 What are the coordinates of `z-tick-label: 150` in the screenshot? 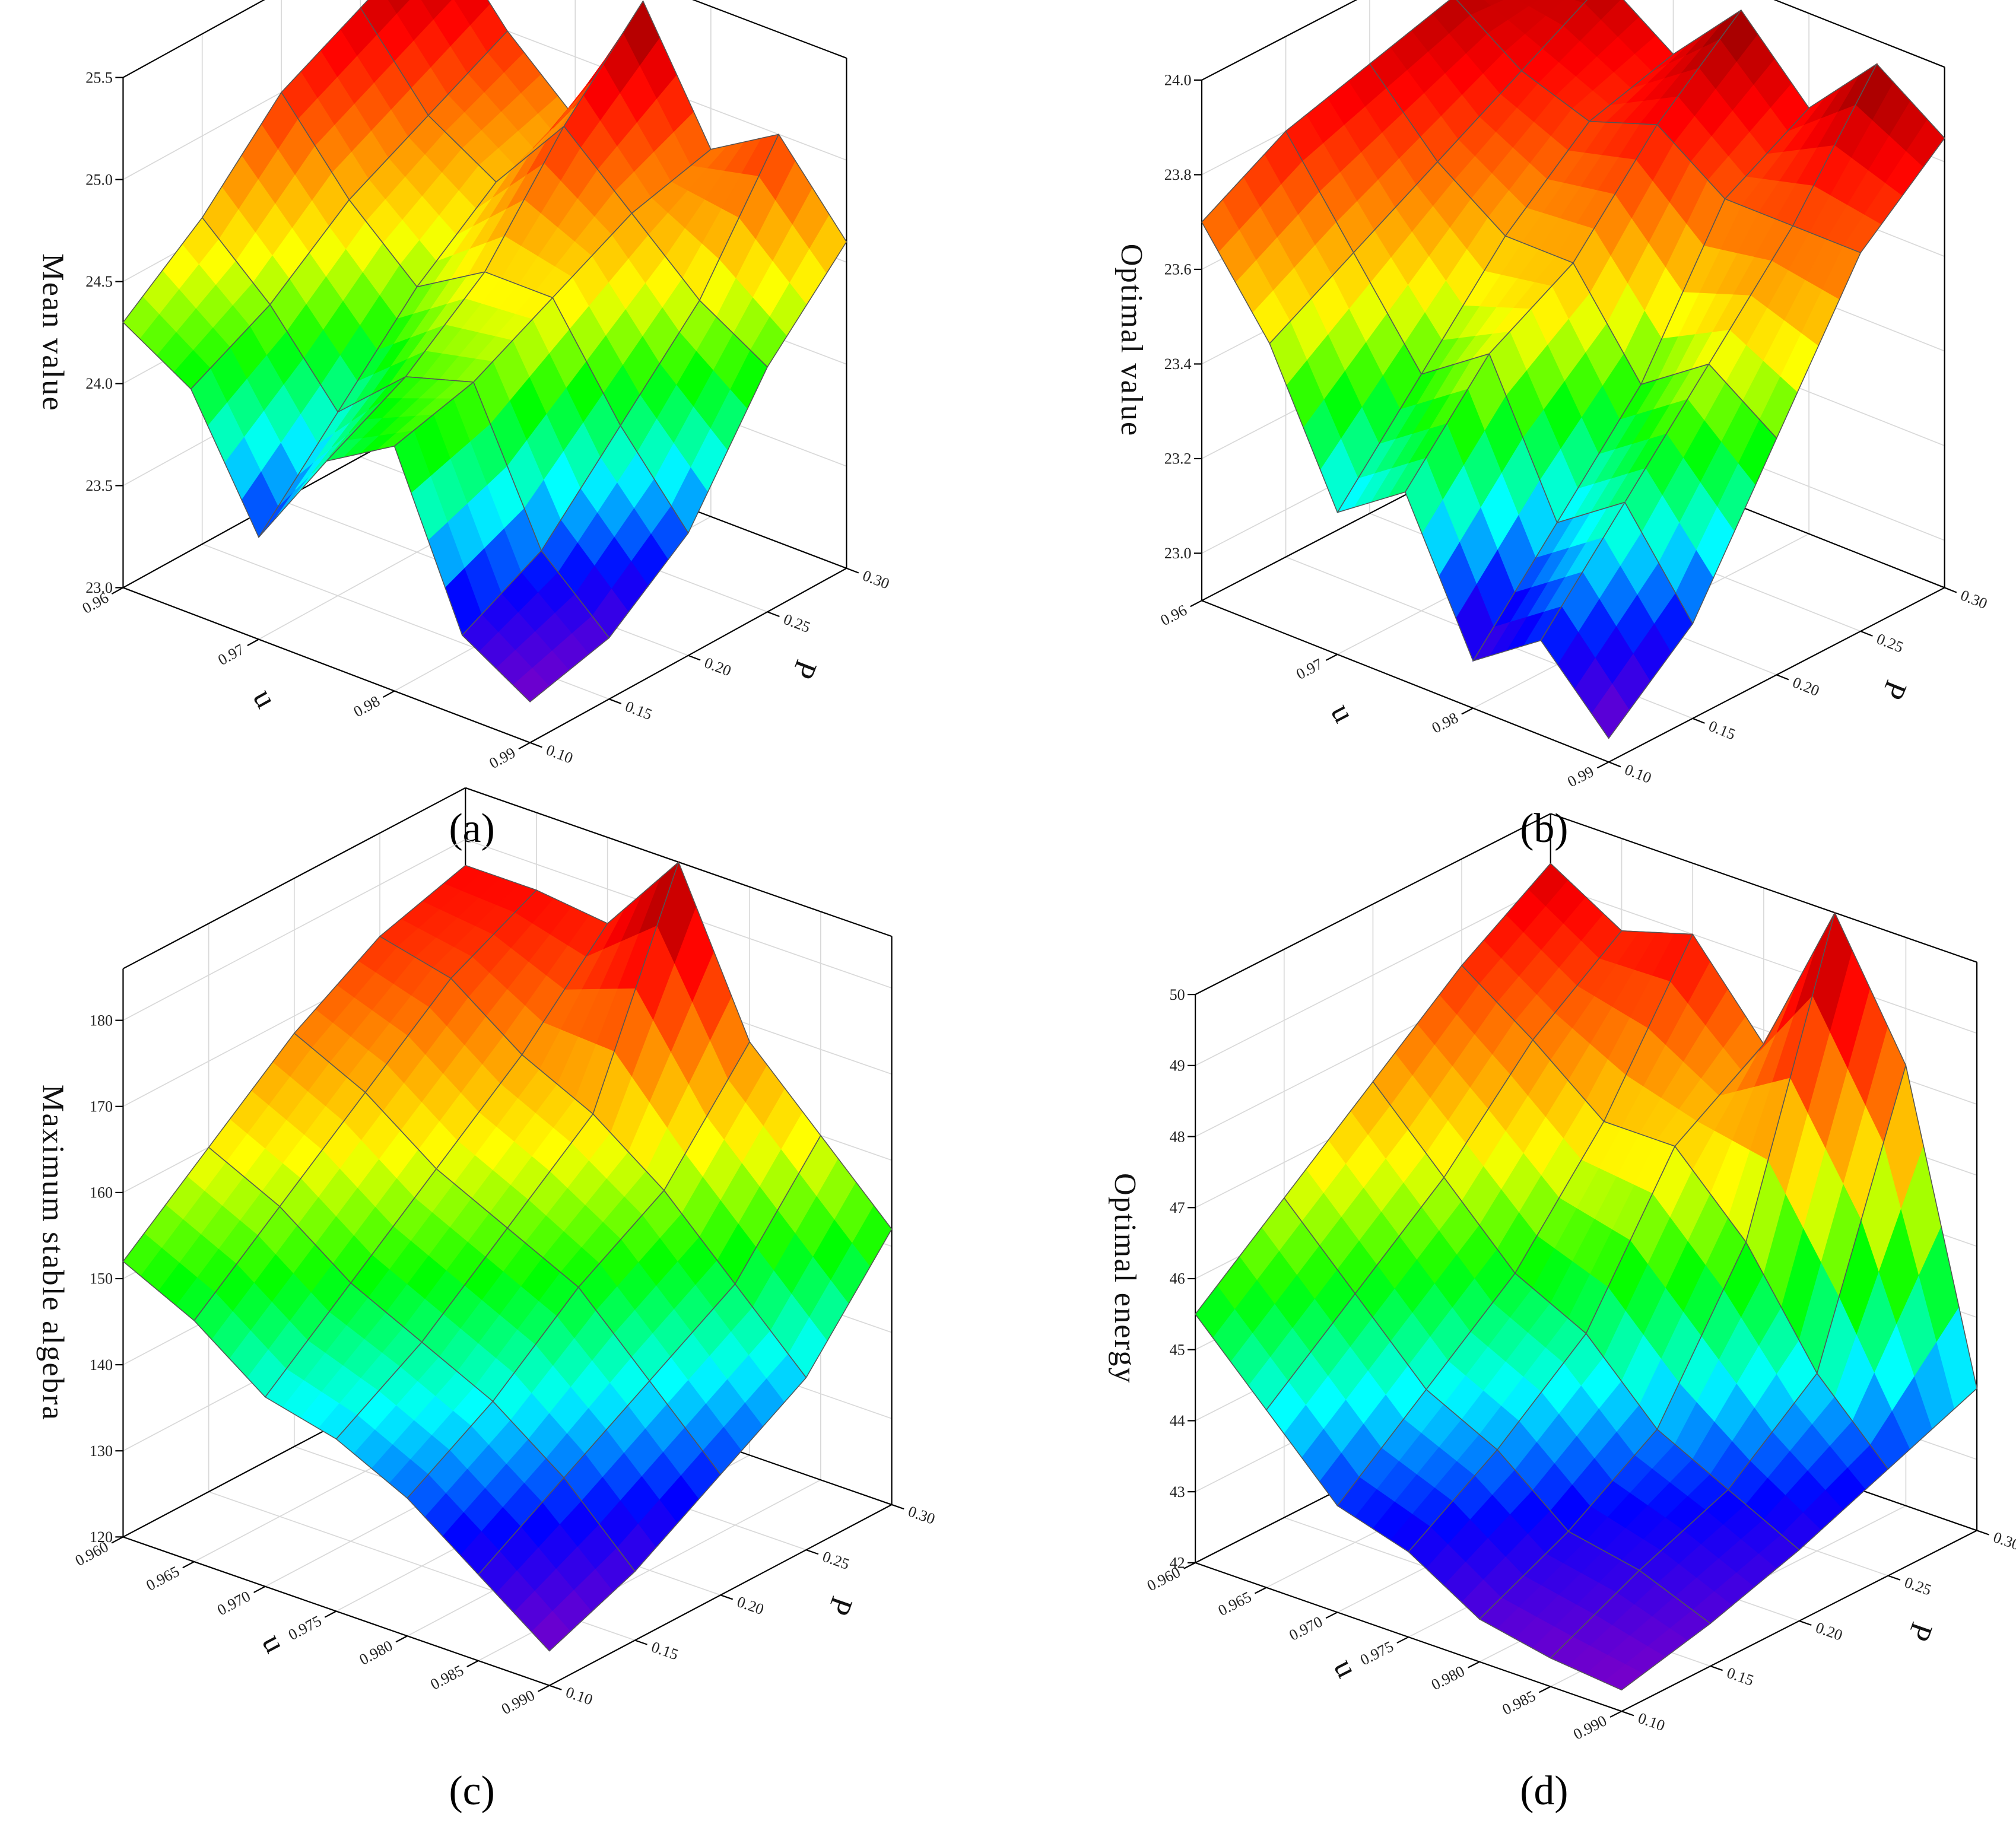 It's located at (101, 1279).